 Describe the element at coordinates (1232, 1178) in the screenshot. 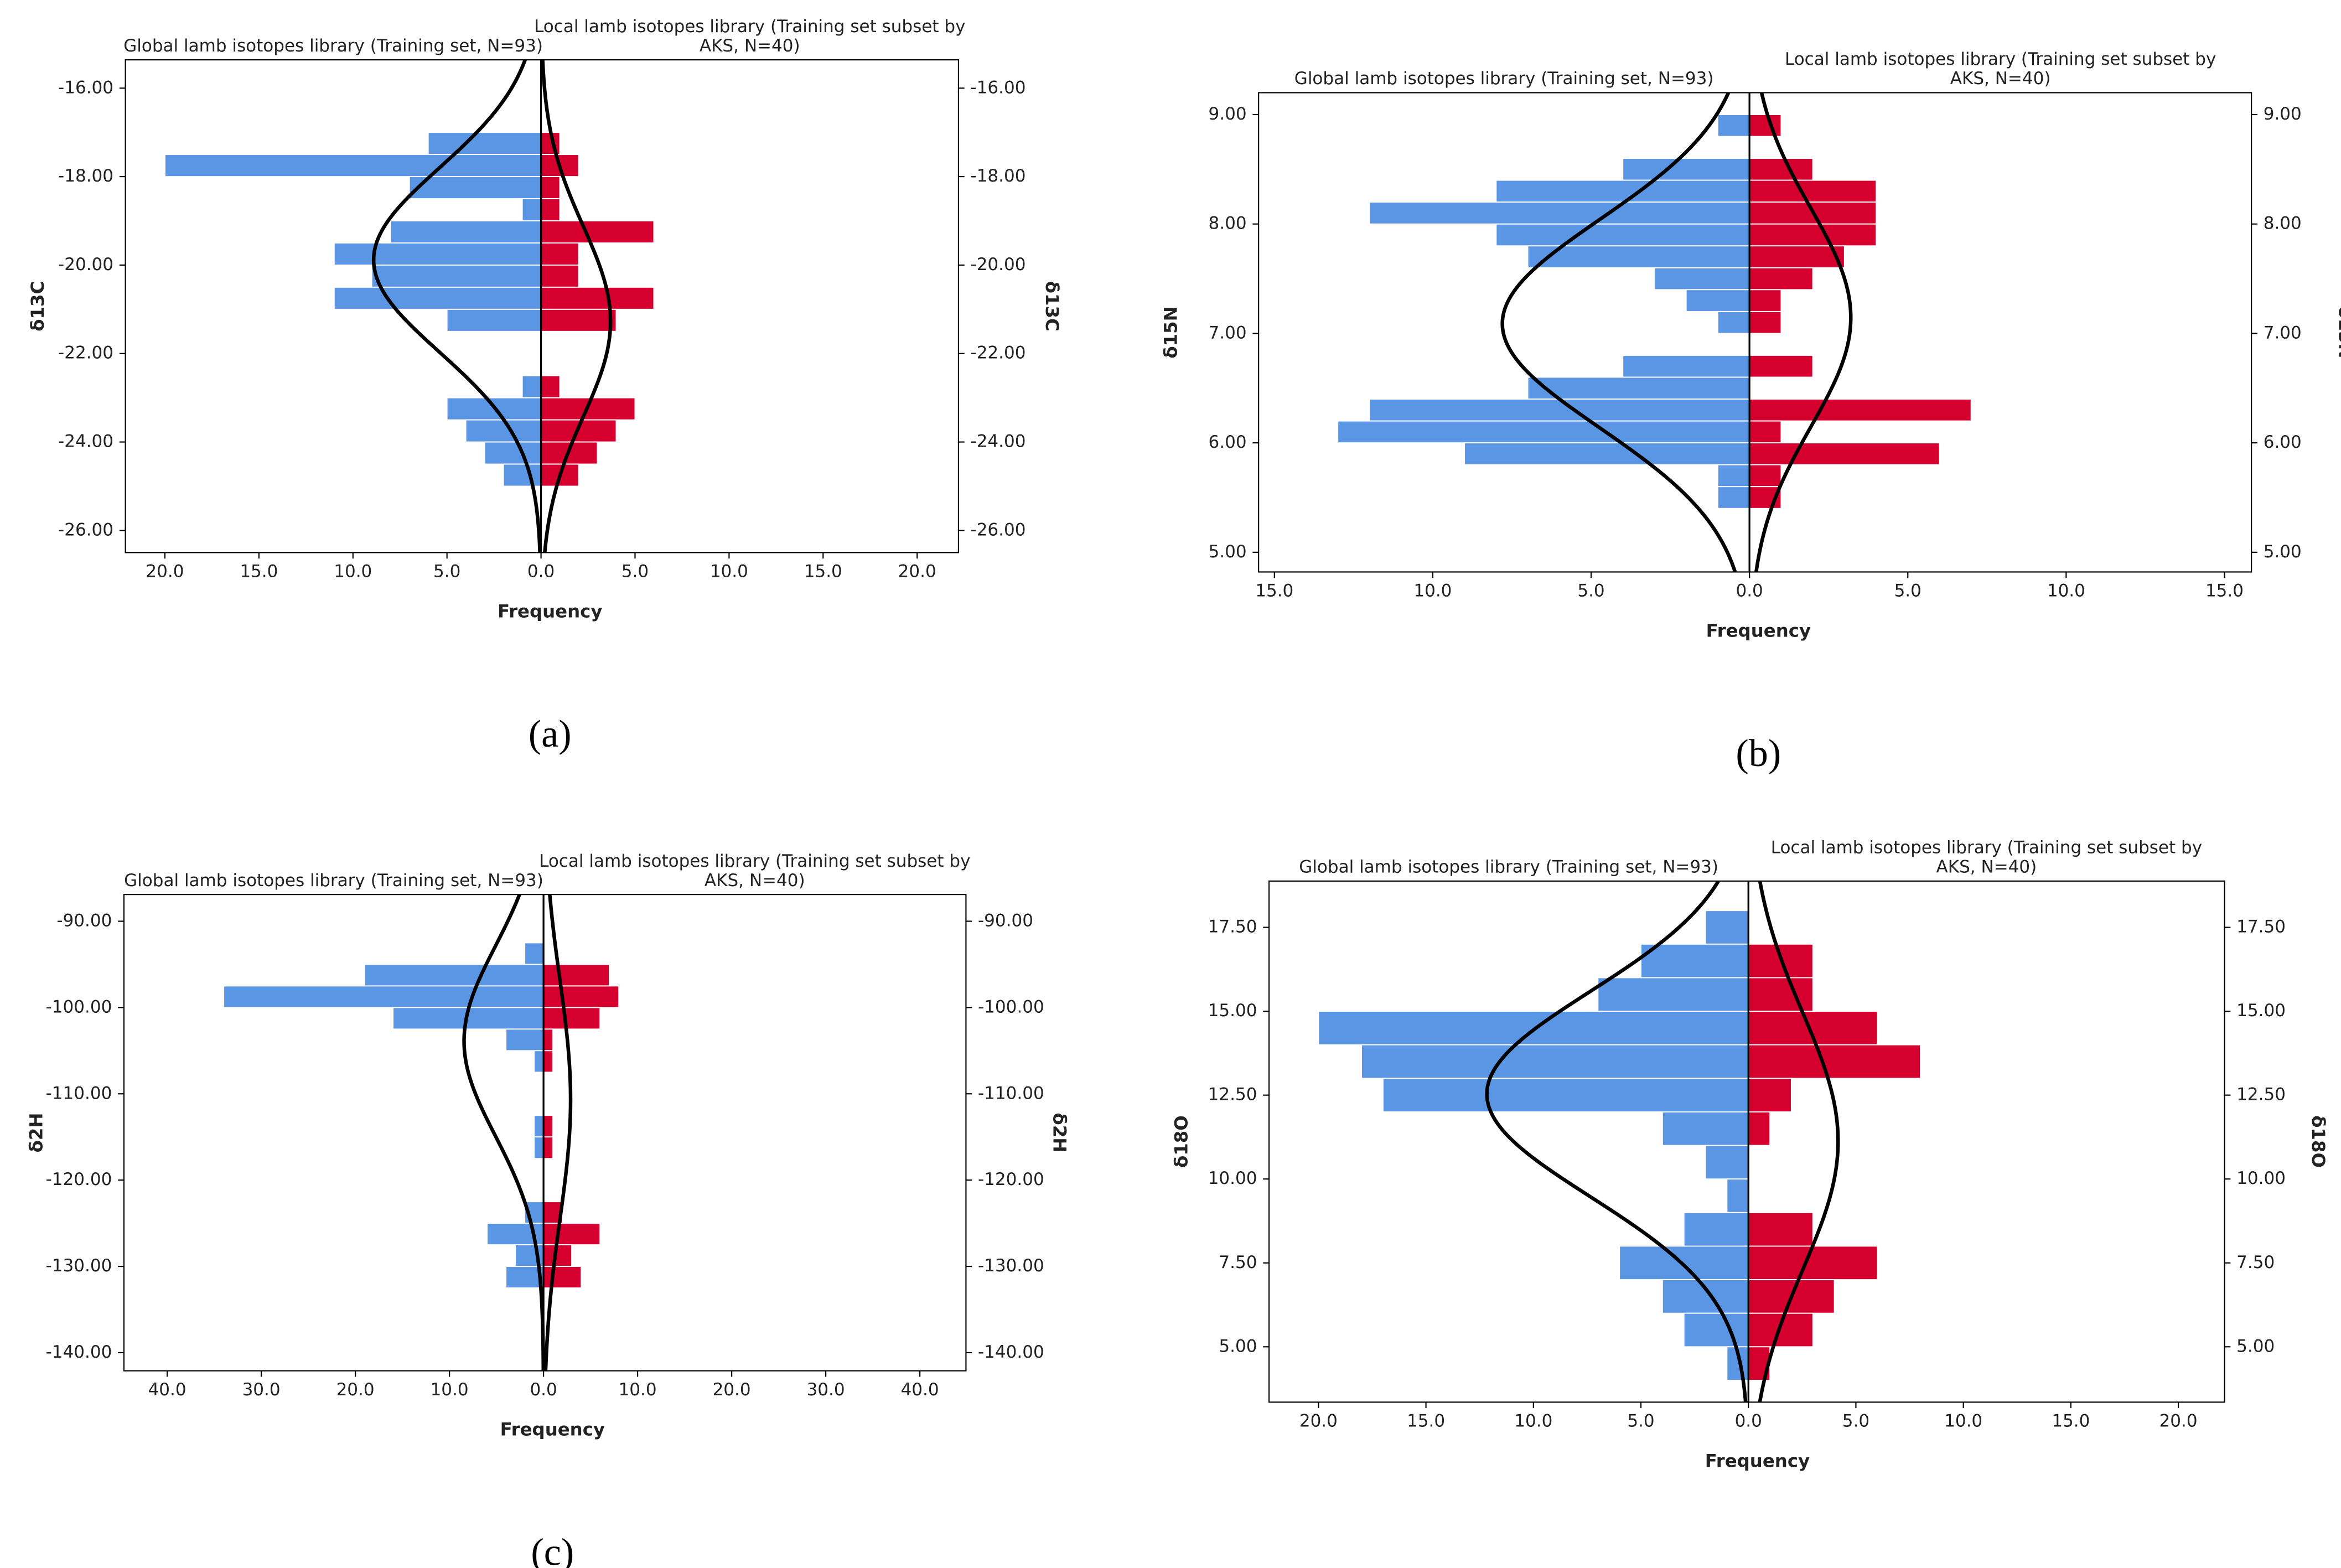

I see `y-tick-label: 10.00` at that location.